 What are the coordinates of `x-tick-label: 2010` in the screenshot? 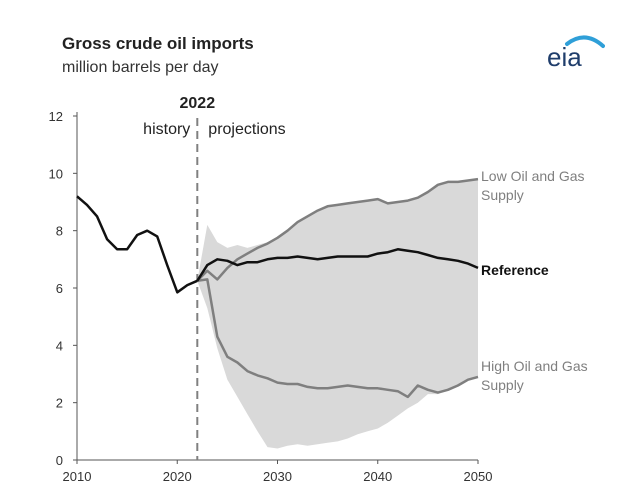 It's located at (77, 476).